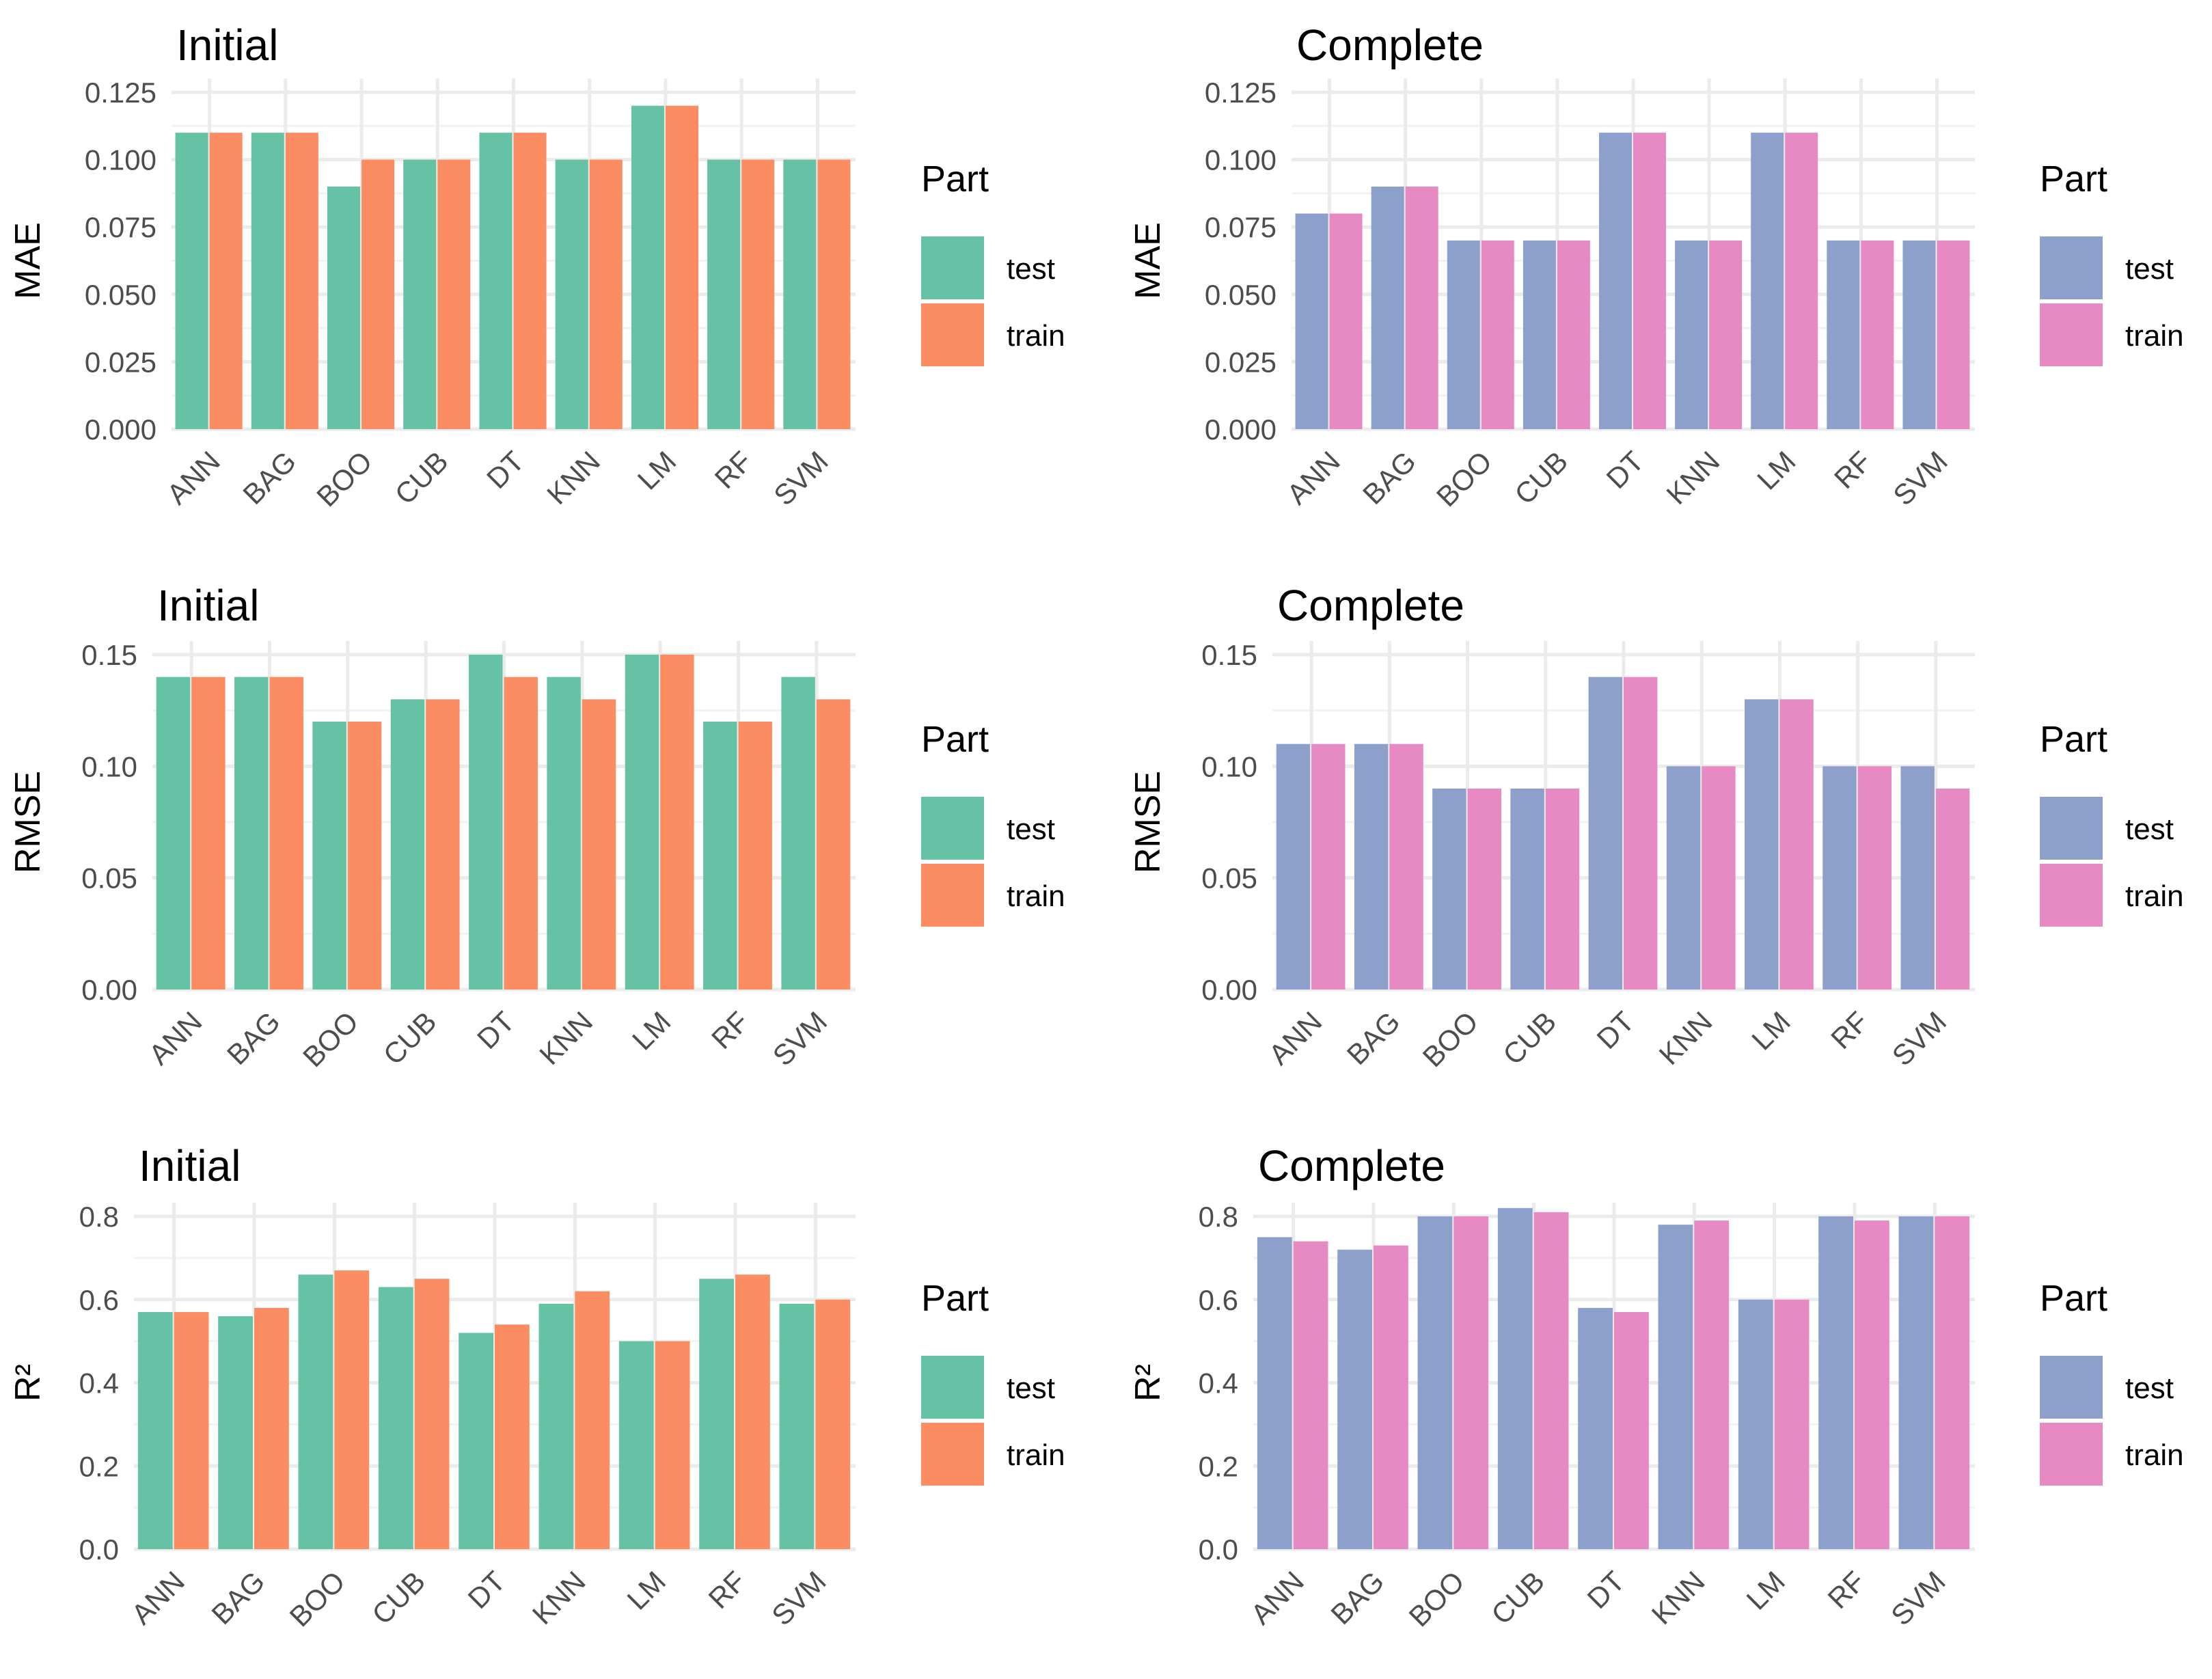  I want to click on y-tick-label: 0.025, so click(121, 362).